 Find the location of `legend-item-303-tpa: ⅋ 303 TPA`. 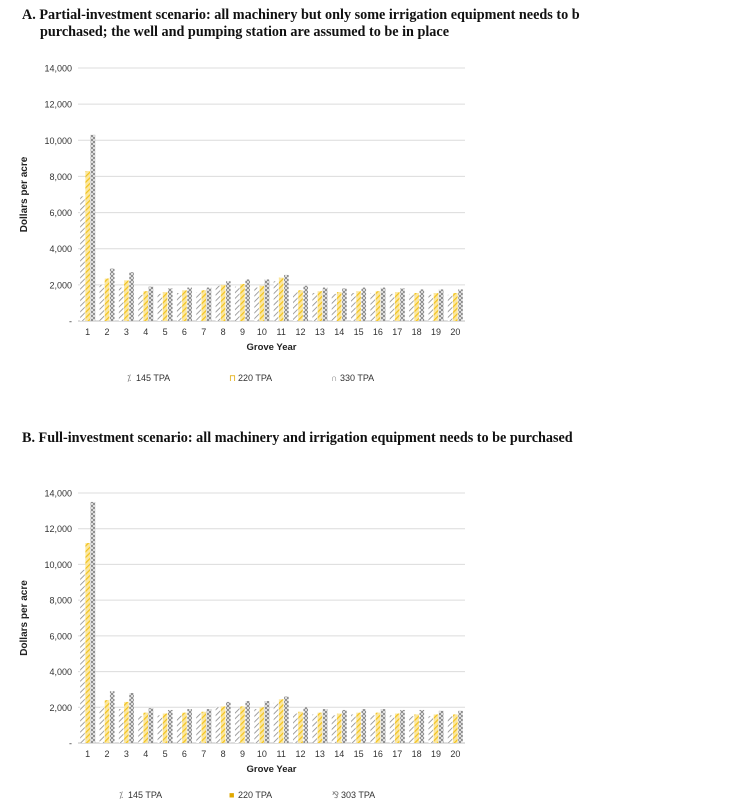

legend-item-303-tpa: ⅋ 303 TPA is located at coordinates (353, 795).